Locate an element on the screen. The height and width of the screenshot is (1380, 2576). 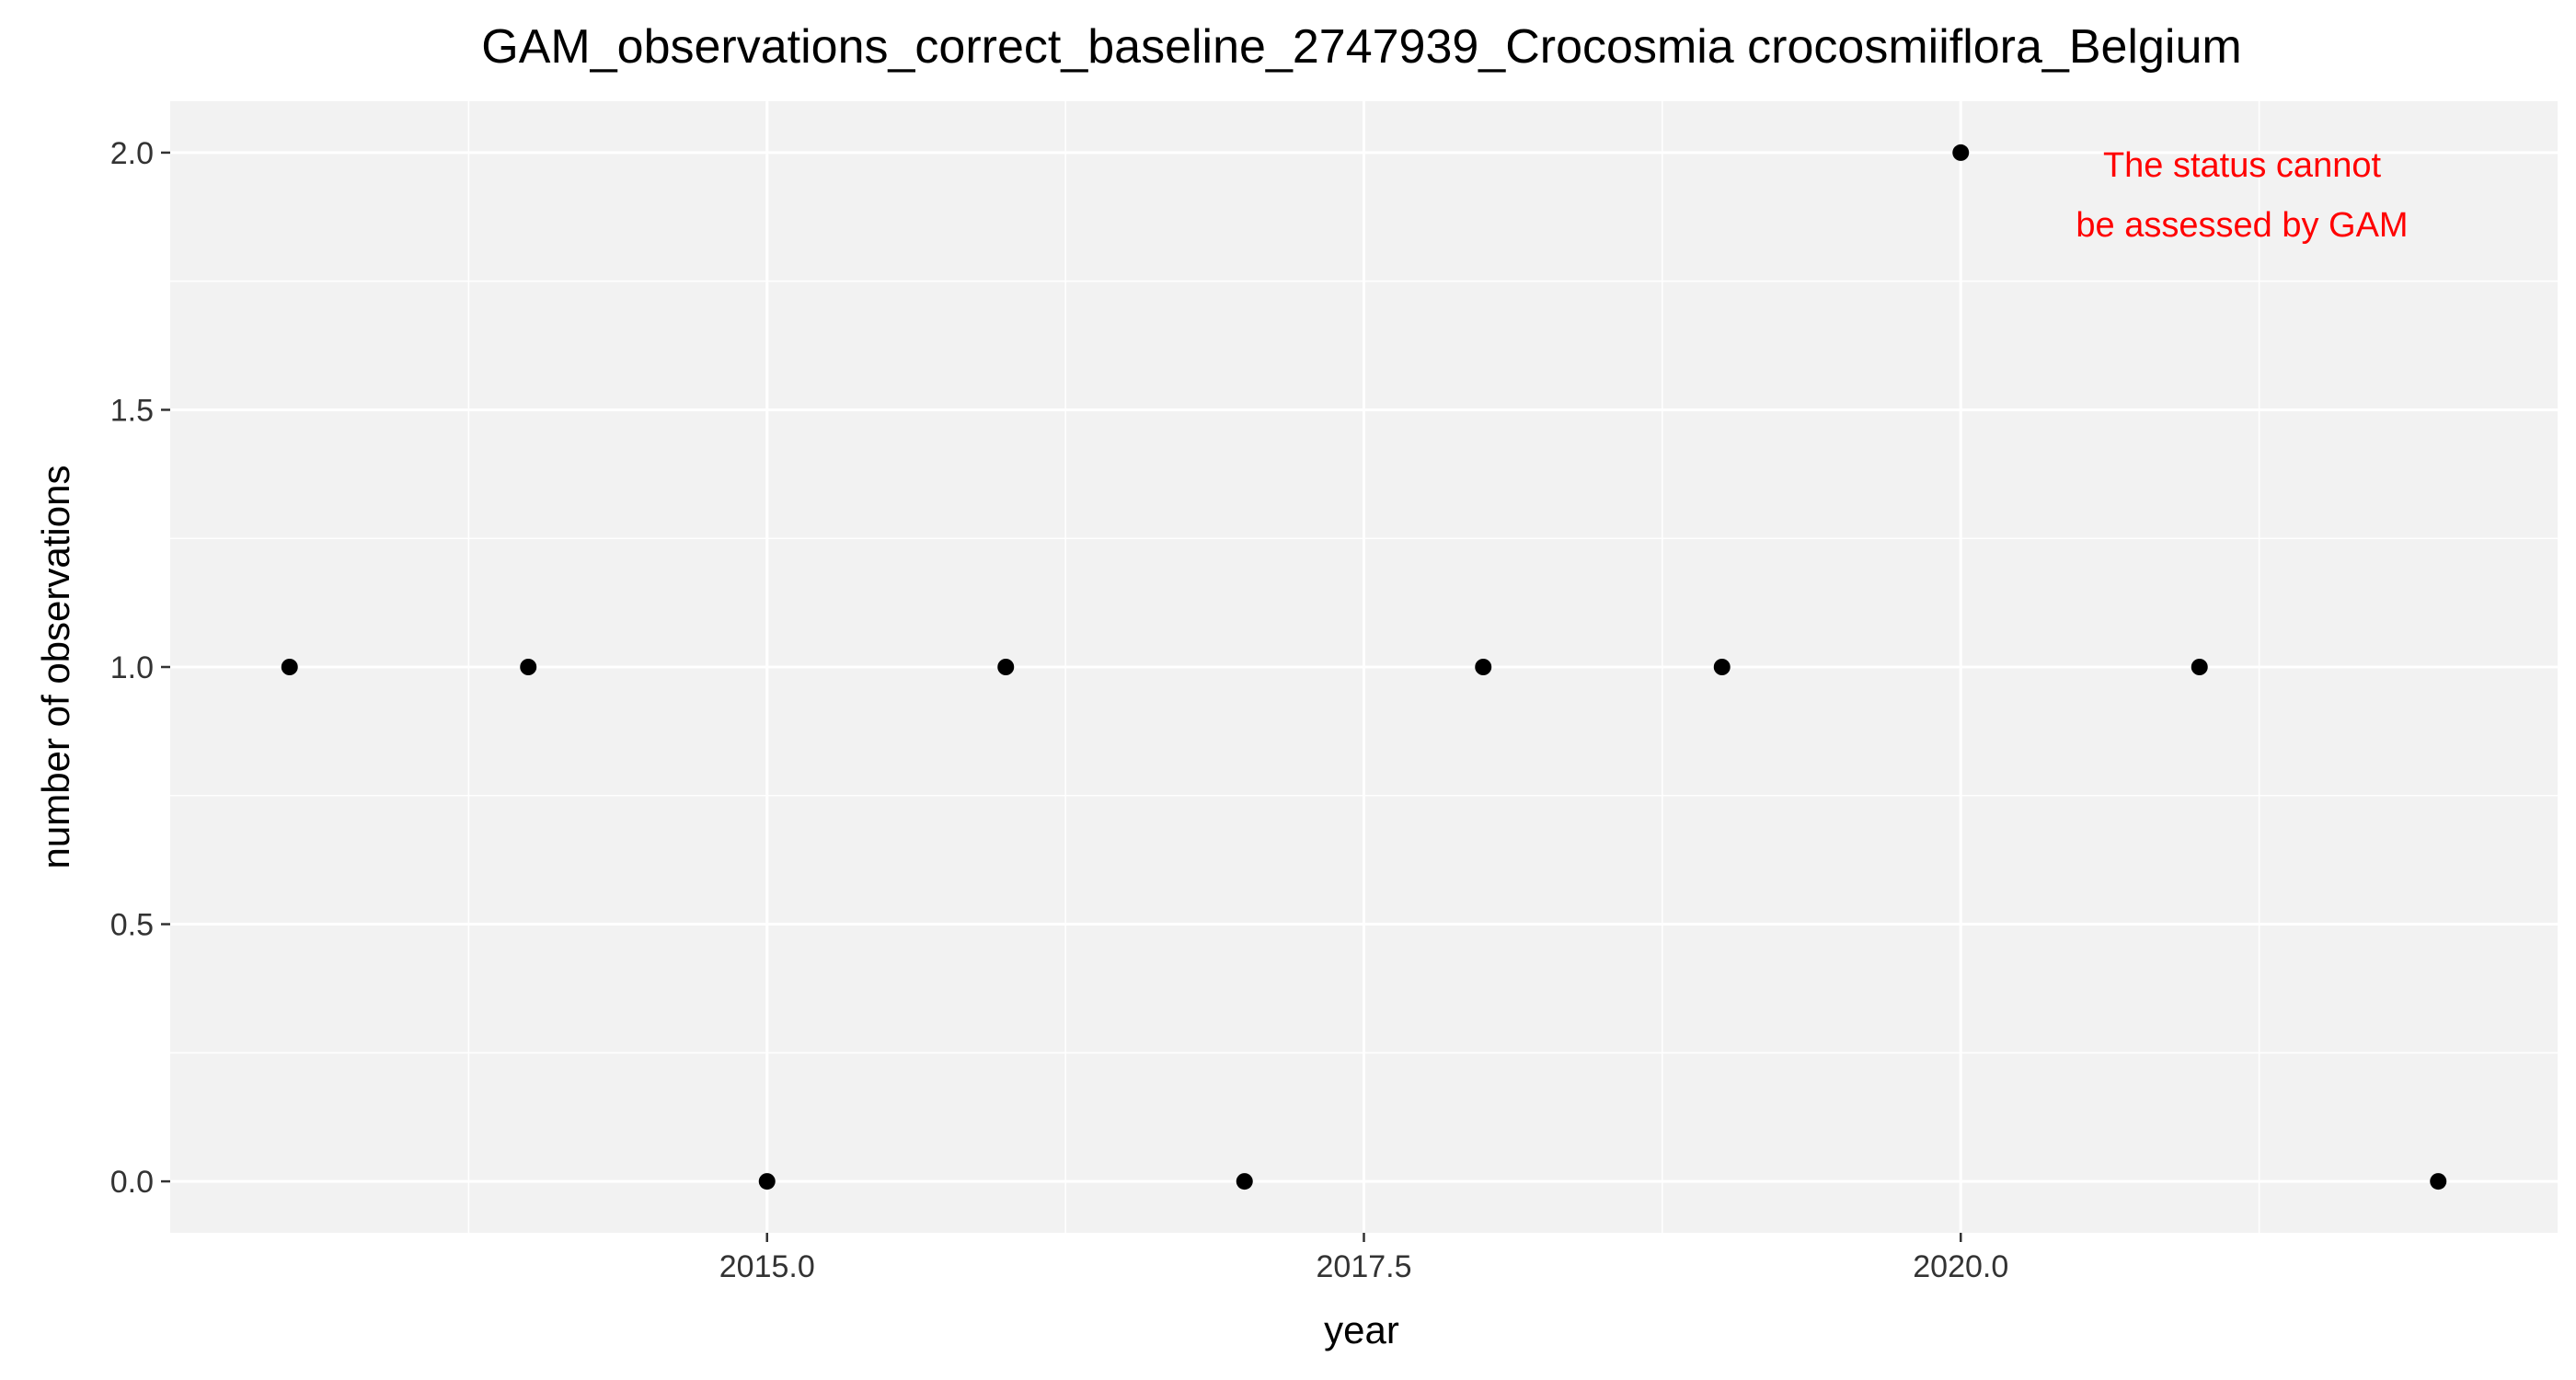
x-tick-label: 2015.0 is located at coordinates (767, 1266).